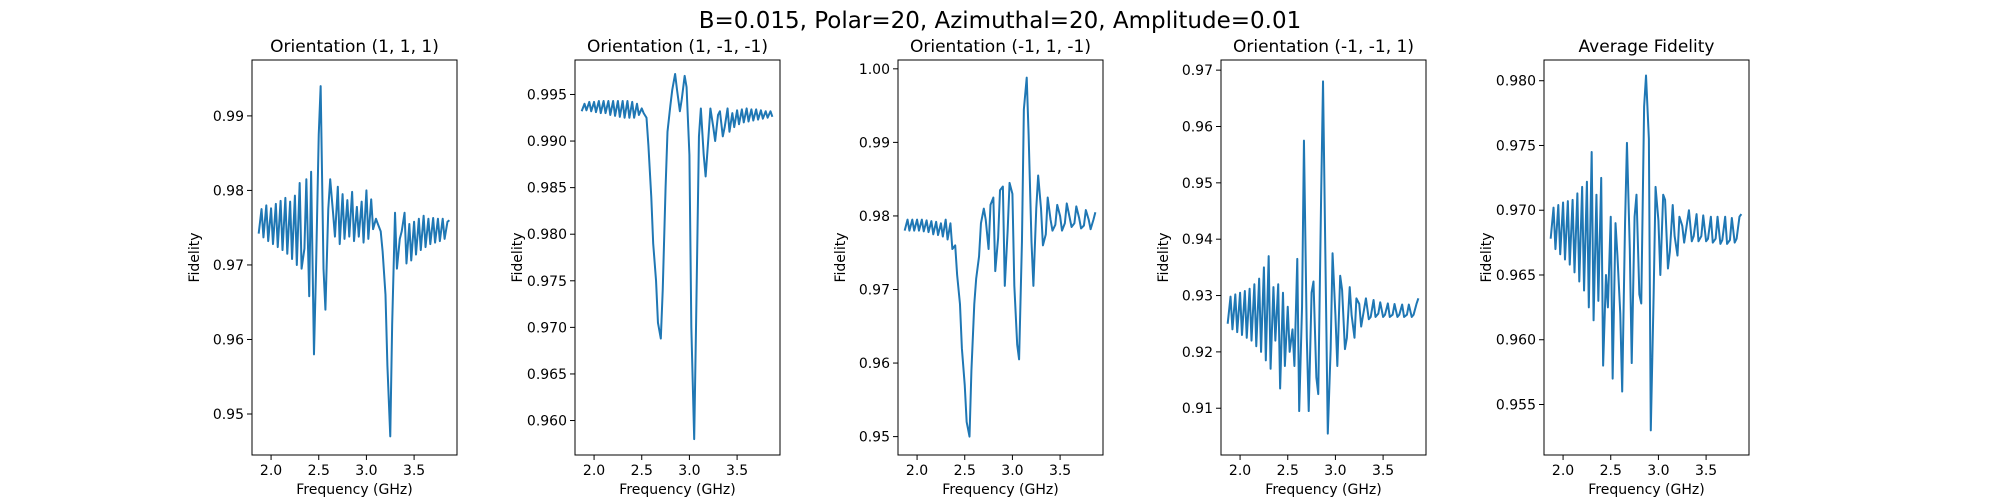 This screenshot has width=2000, height=500. What do you see at coordinates (547, 95) in the screenshot?
I see `y-tick-label: 0.995` at bounding box center [547, 95].